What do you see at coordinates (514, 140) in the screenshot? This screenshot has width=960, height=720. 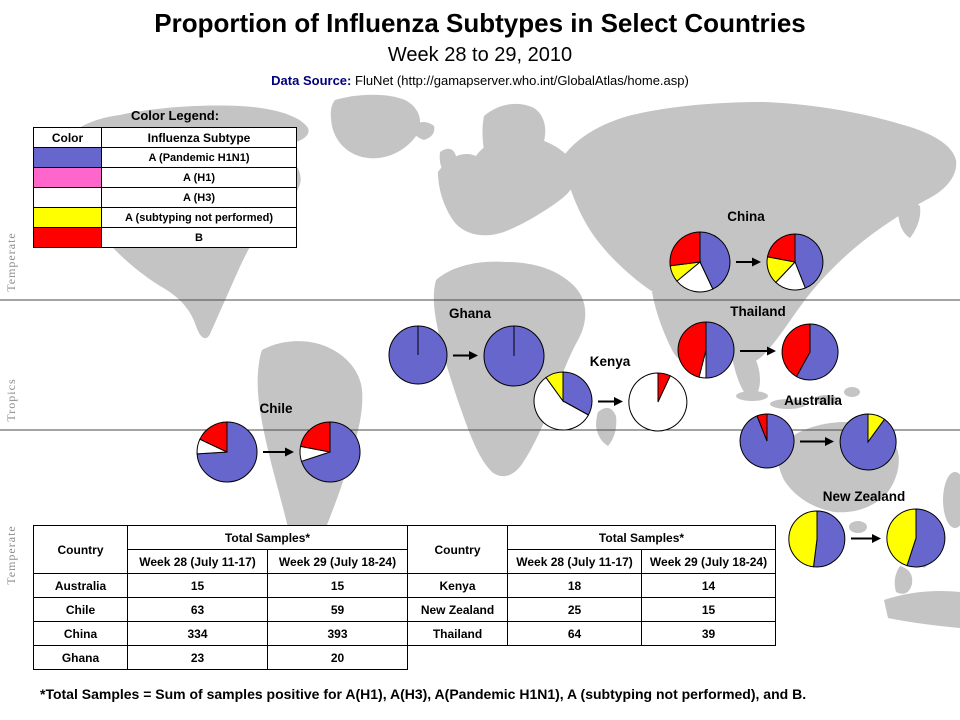 I see `region-scandinavia` at bounding box center [514, 140].